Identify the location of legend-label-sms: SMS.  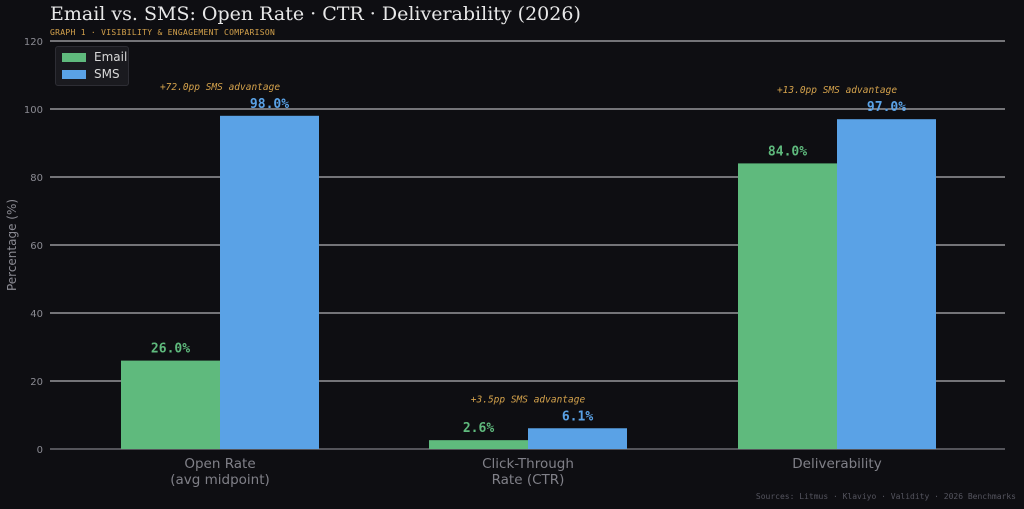
(107, 74).